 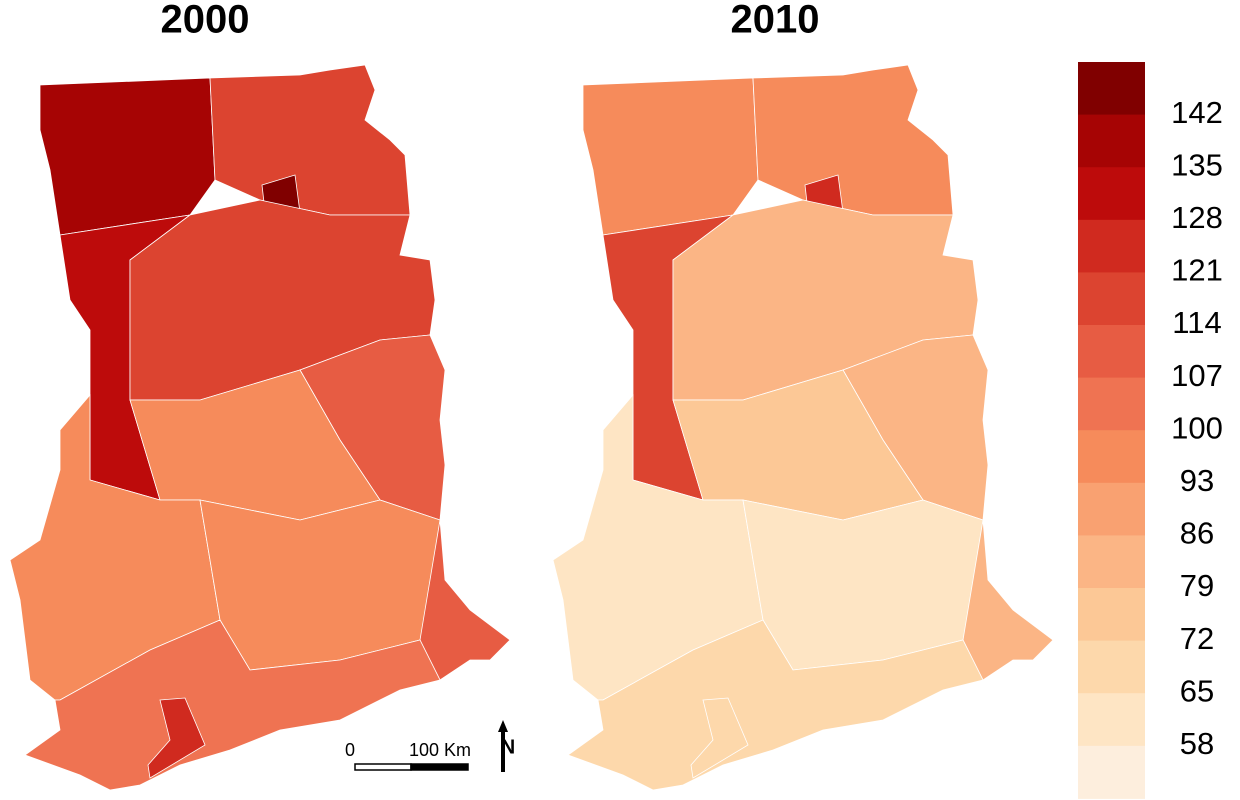 I want to click on legend-label: 128, so click(x=1197, y=217).